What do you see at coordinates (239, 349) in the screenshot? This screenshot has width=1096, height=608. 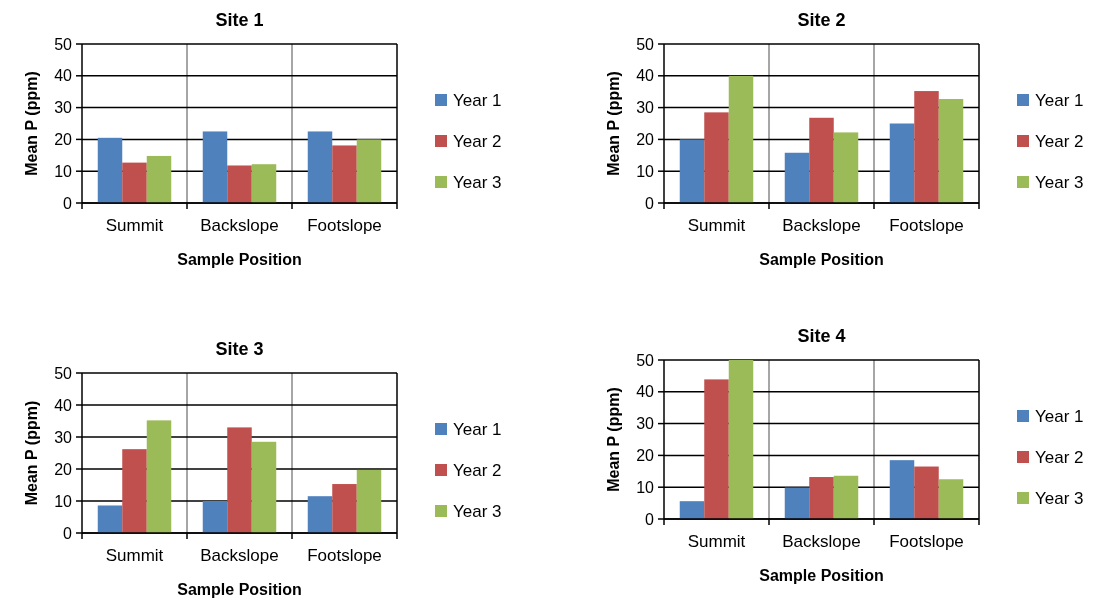 I see `chart-title: Site 3` at bounding box center [239, 349].